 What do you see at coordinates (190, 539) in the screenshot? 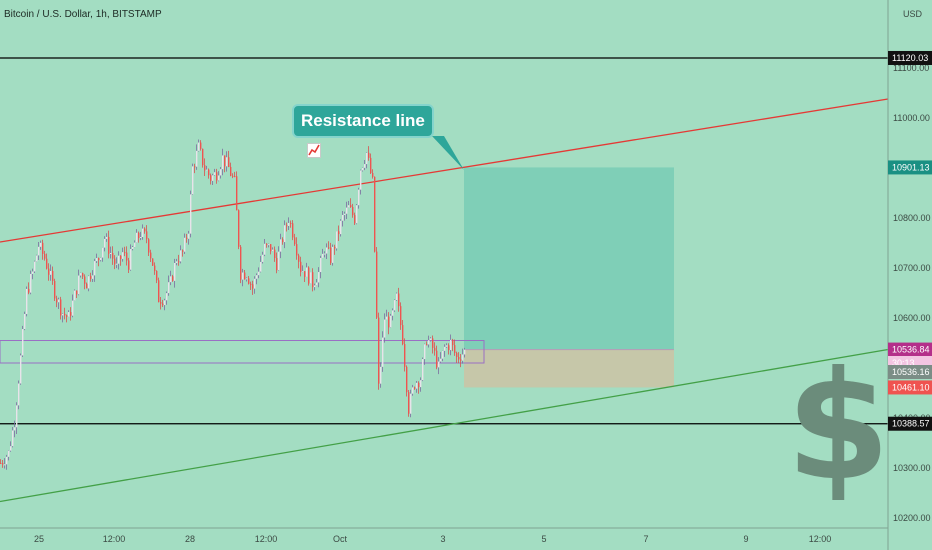
I see `x-tick-label: 28` at bounding box center [190, 539].